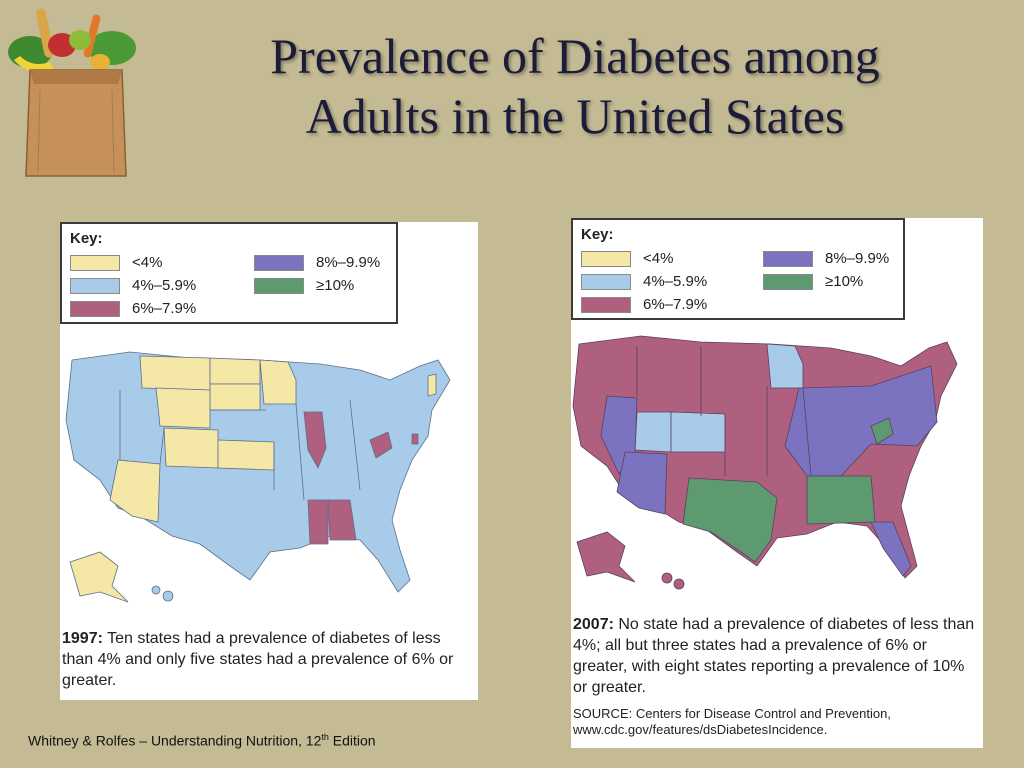 The height and width of the screenshot is (768, 1024). Describe the element at coordinates (352, 740) in the screenshot. I see `citation-end: Edition` at that location.